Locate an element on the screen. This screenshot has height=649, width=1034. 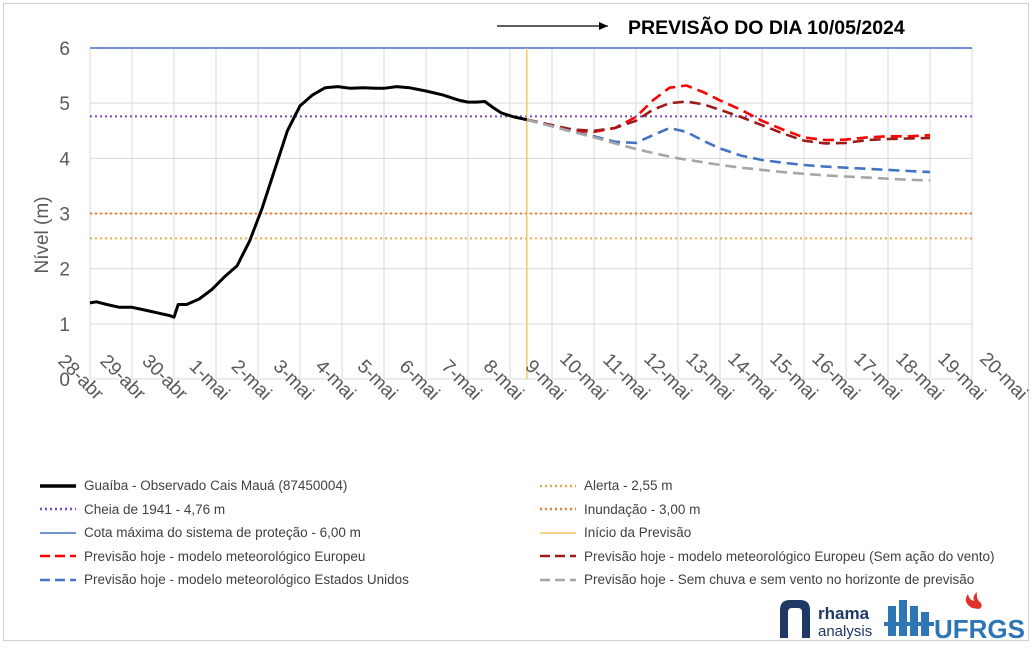
rhama-logo-text: rhama is located at coordinates (844, 613).